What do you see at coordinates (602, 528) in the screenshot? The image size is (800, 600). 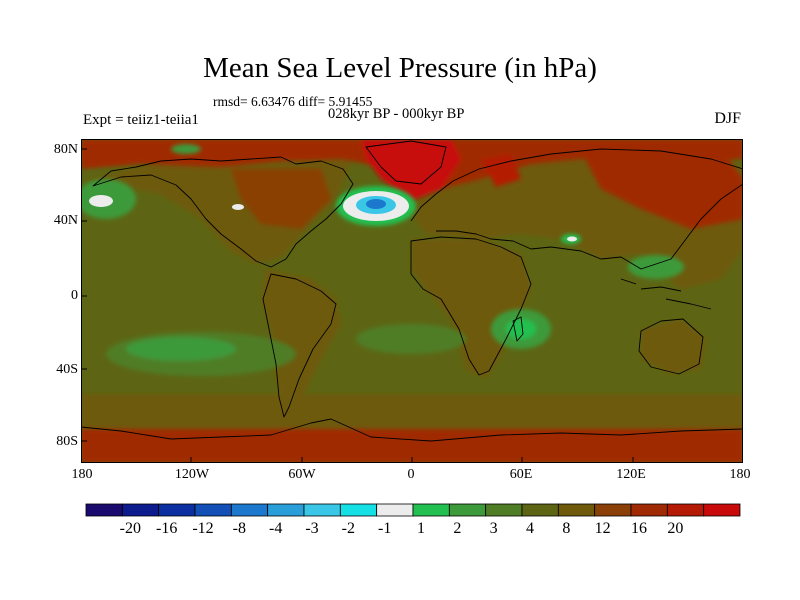 I see `colorbar-label: 12` at bounding box center [602, 528].